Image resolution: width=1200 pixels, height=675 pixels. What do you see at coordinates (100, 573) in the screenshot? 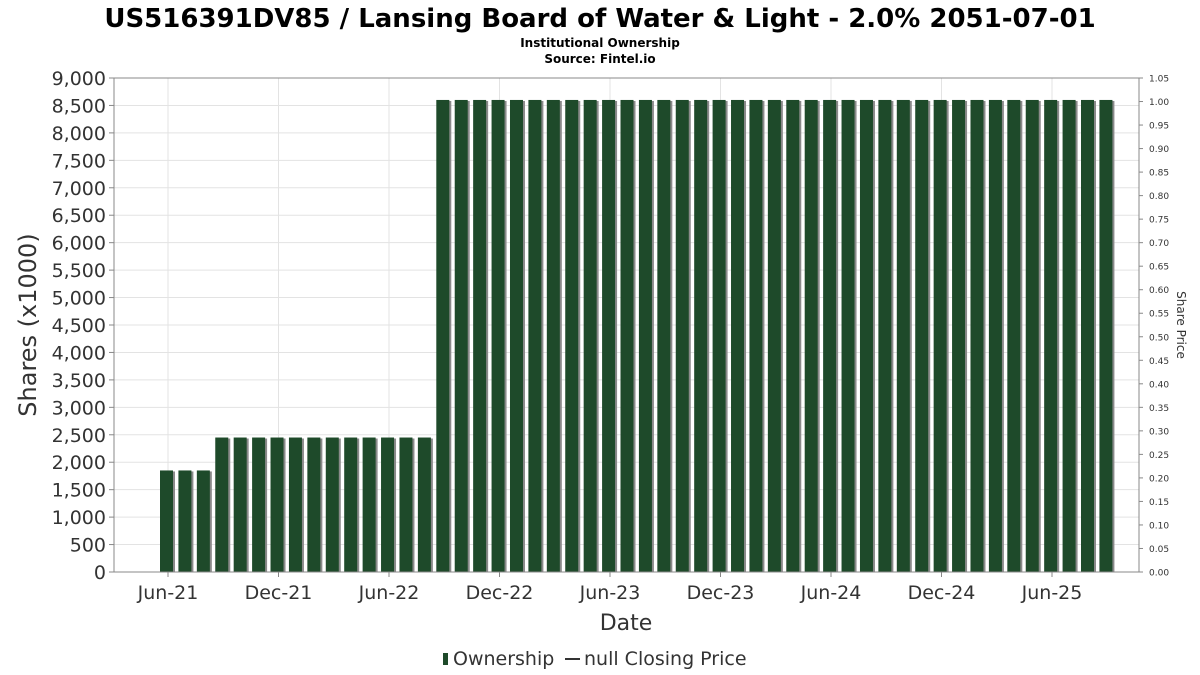
I see `y-tick-label: 0` at bounding box center [100, 573].